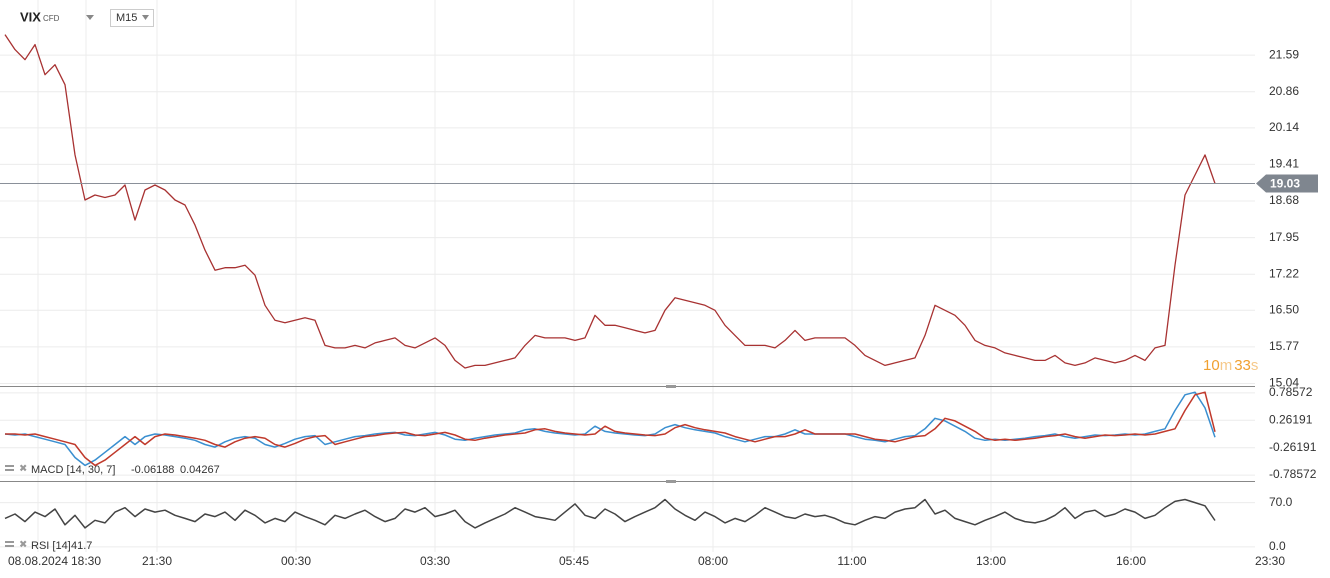 This screenshot has width=1330, height=578. What do you see at coordinates (1281, 502) in the screenshot?
I see `y-tick-label: 70.0` at bounding box center [1281, 502].